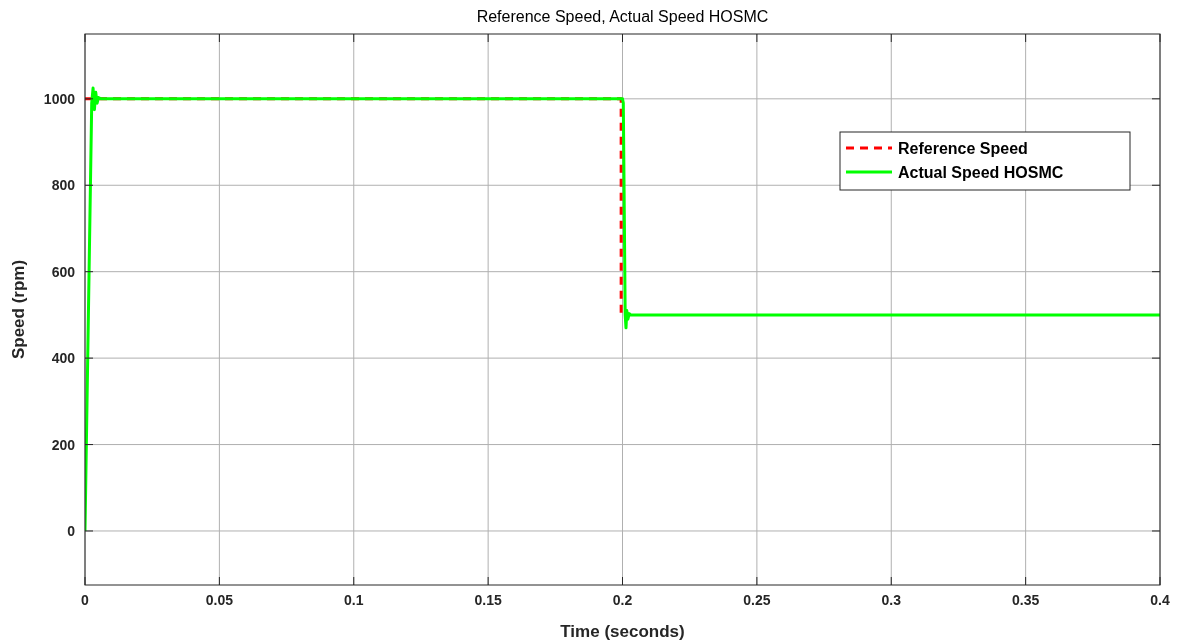  I want to click on x-tick-label: 0.25, so click(757, 600).